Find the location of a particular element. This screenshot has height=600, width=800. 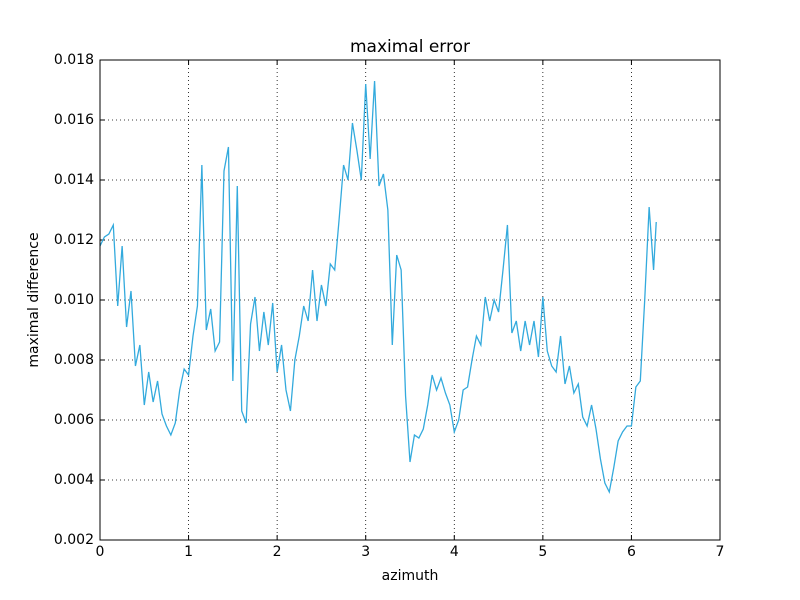

x-tick-label: 0 is located at coordinates (100, 552).